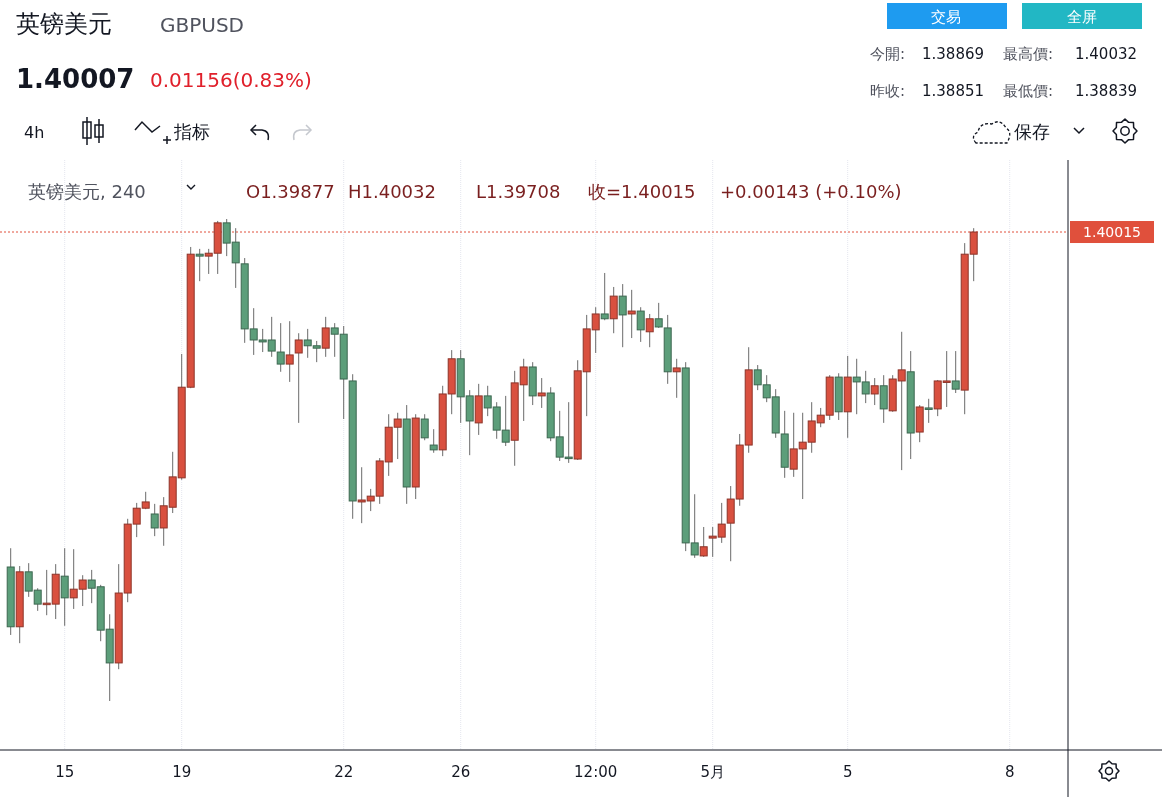  What do you see at coordinates (888, 54) in the screenshot?
I see `text: 今開:` at bounding box center [888, 54].